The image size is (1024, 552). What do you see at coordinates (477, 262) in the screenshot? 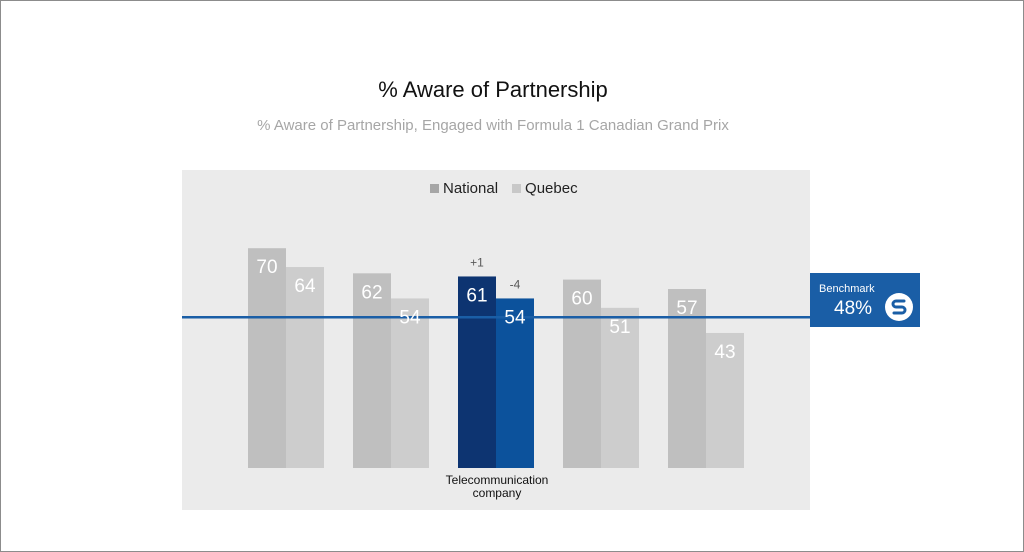
I see `change-annotation-national: +1` at bounding box center [477, 262].